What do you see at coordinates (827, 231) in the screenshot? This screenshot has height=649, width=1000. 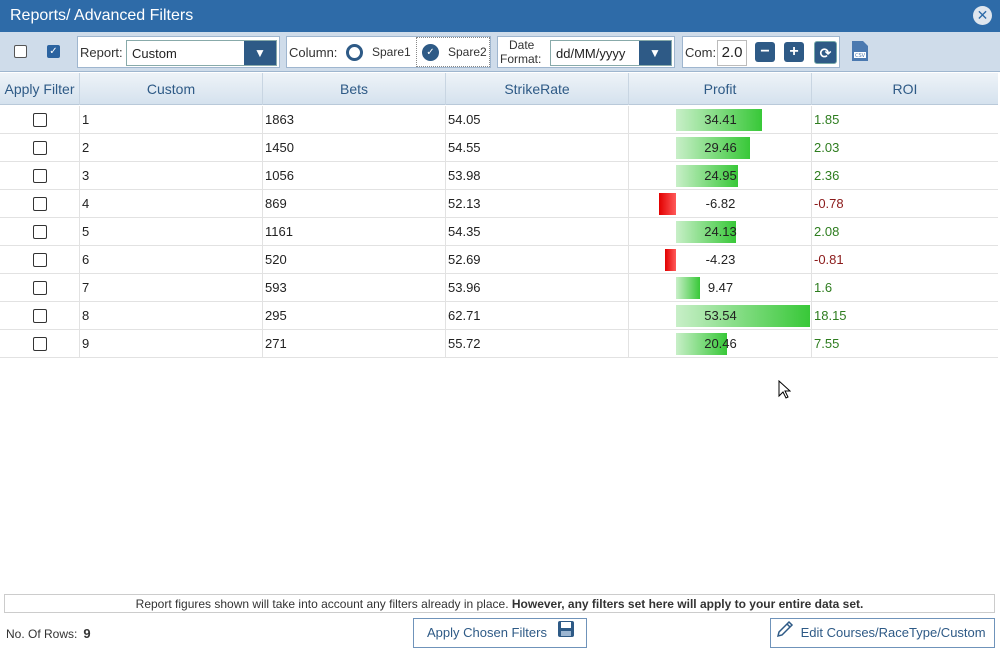 I see `roi-cell: 2.08` at bounding box center [827, 231].